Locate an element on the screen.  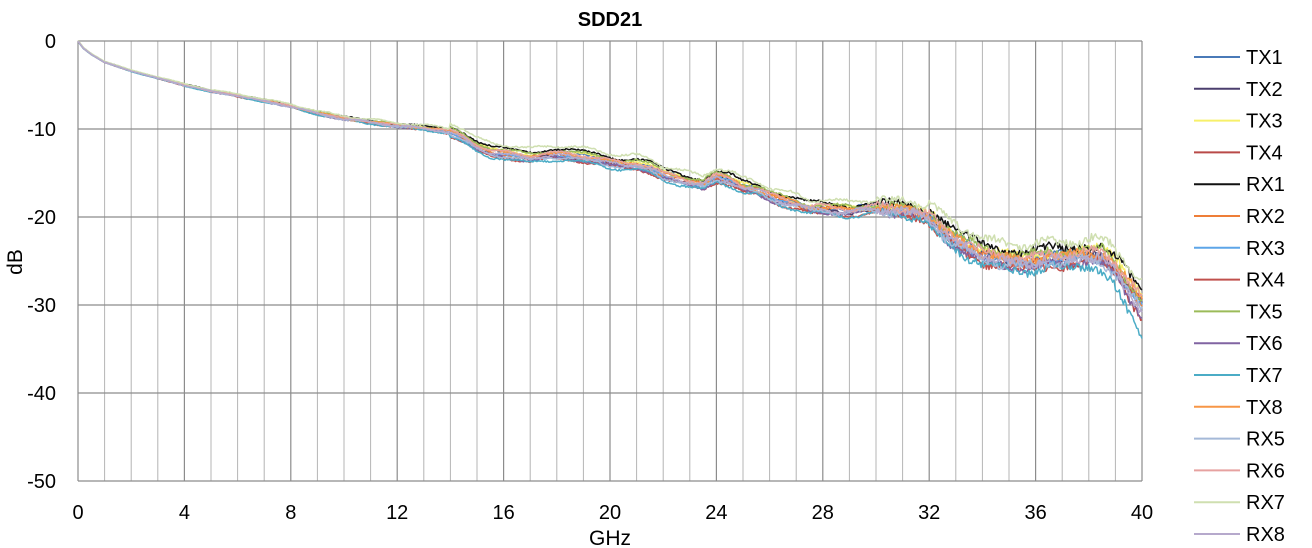
y-tick-label: -20 is located at coordinates (41, 218).